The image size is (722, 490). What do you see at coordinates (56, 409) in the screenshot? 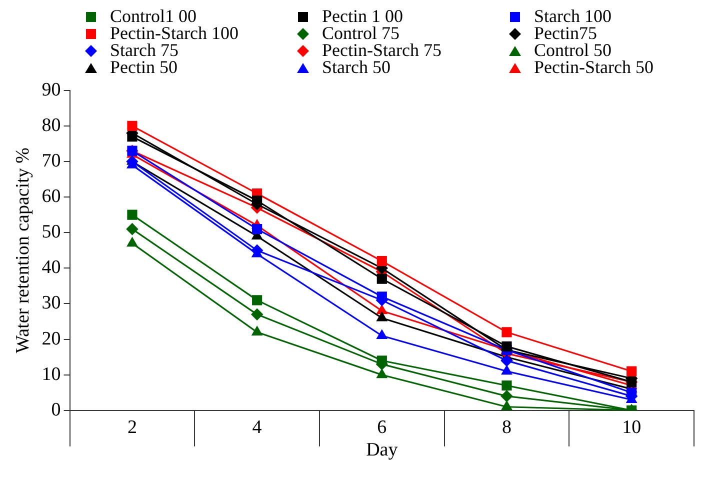
I see `y-tick-label: 0` at bounding box center [56, 409].